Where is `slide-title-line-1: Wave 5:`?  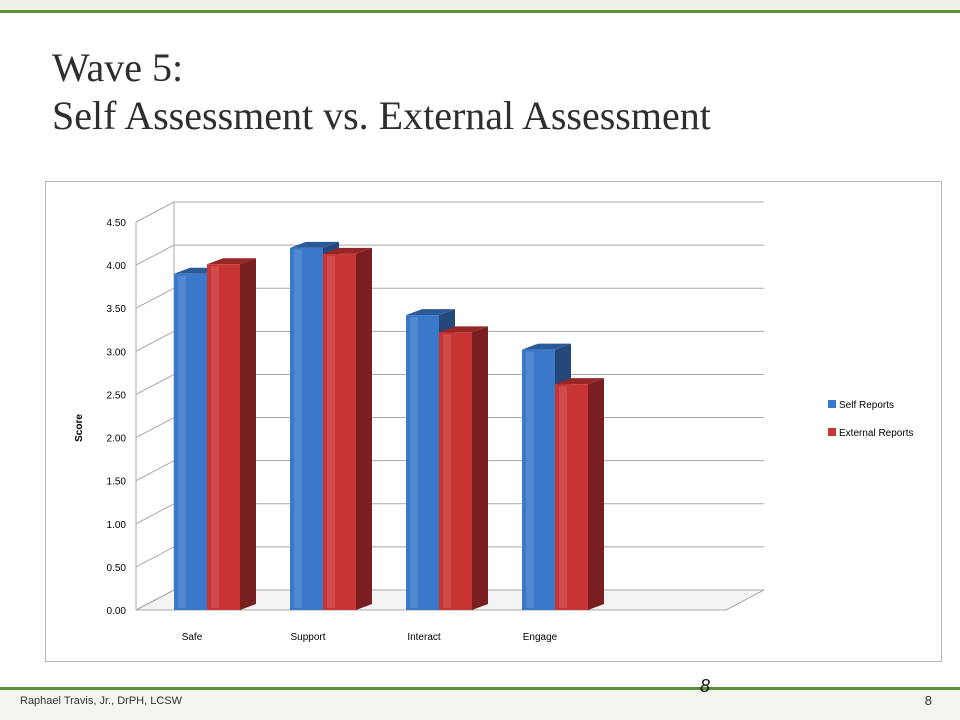 slide-title-line-1: Wave 5: is located at coordinates (118, 67).